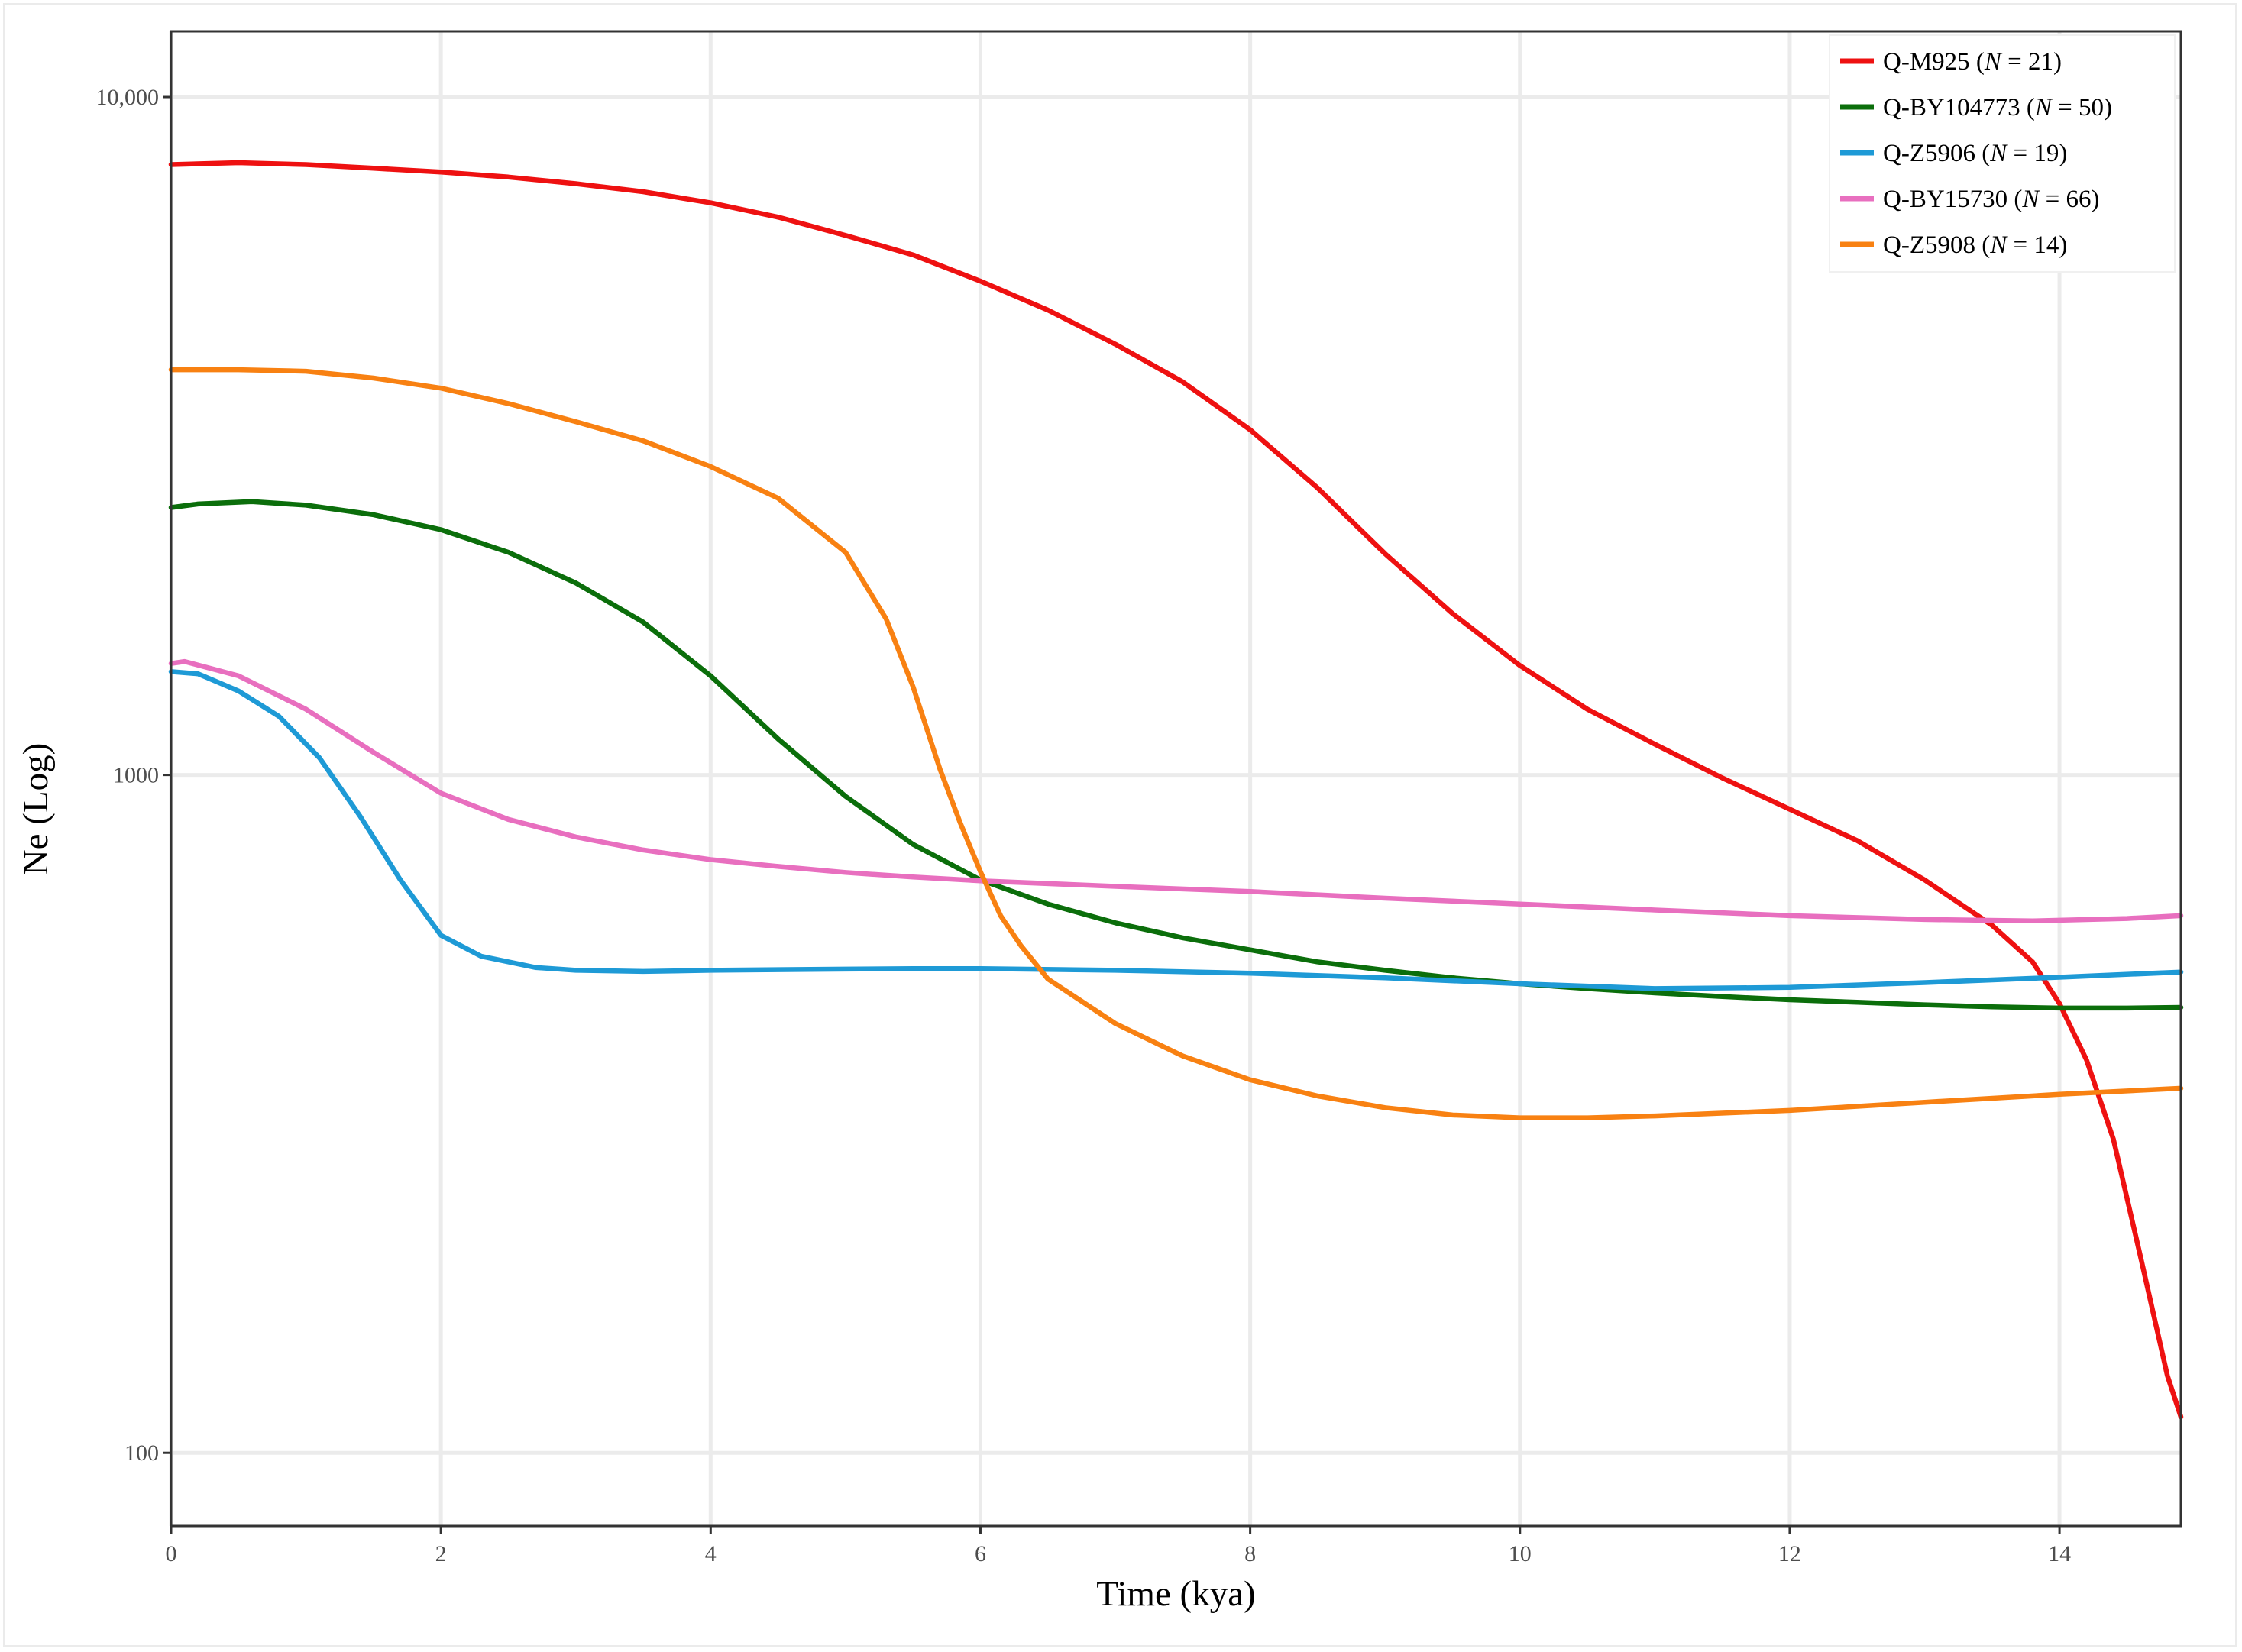 The height and width of the screenshot is (1652, 2242). What do you see at coordinates (1936, 154) in the screenshot?
I see `legend-label-part: Q-Z5906 (` at bounding box center [1936, 154].